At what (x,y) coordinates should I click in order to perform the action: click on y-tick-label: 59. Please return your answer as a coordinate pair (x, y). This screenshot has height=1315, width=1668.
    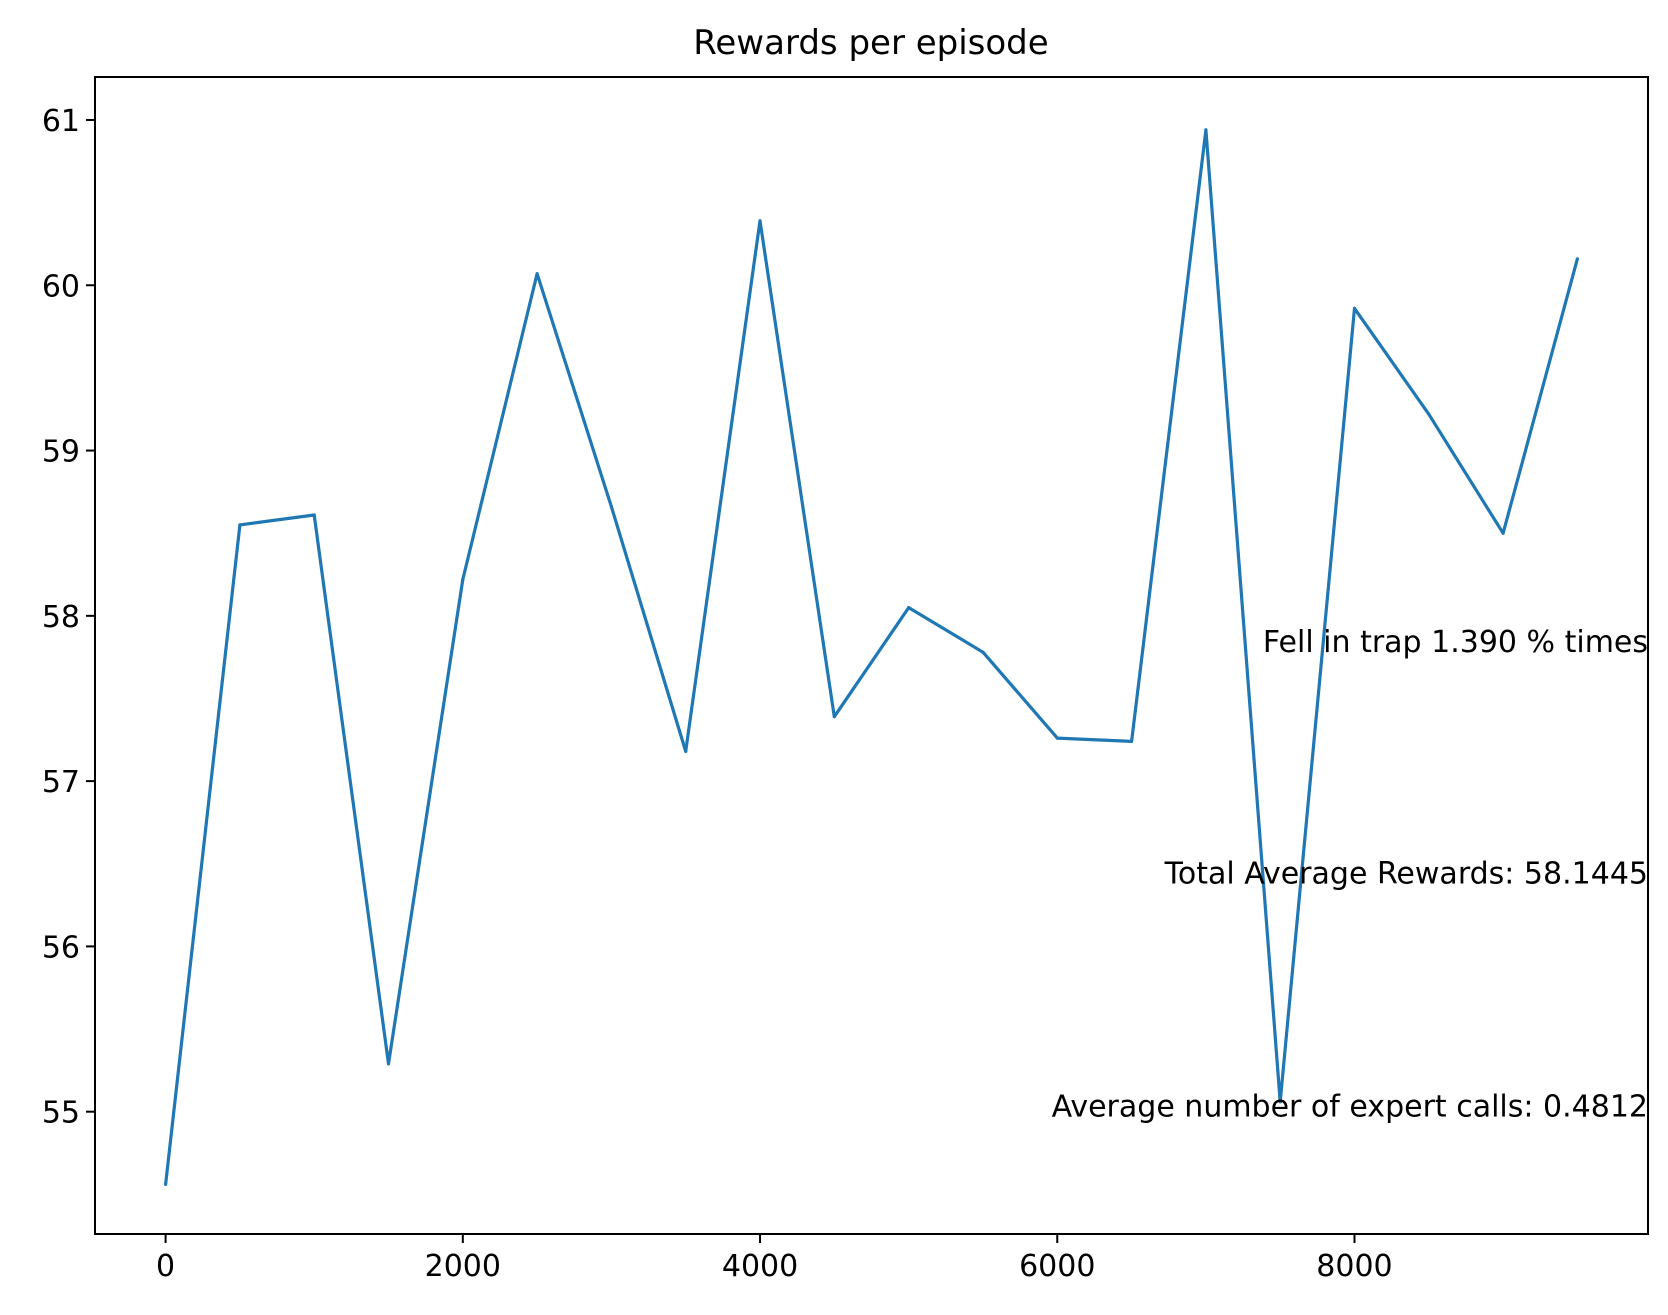
    Looking at the image, I should click on (61, 452).